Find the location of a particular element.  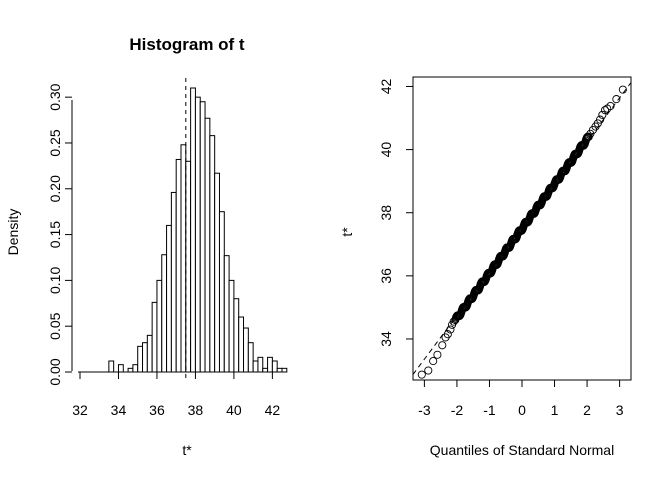

x-tick-label: 1 is located at coordinates (555, 410).